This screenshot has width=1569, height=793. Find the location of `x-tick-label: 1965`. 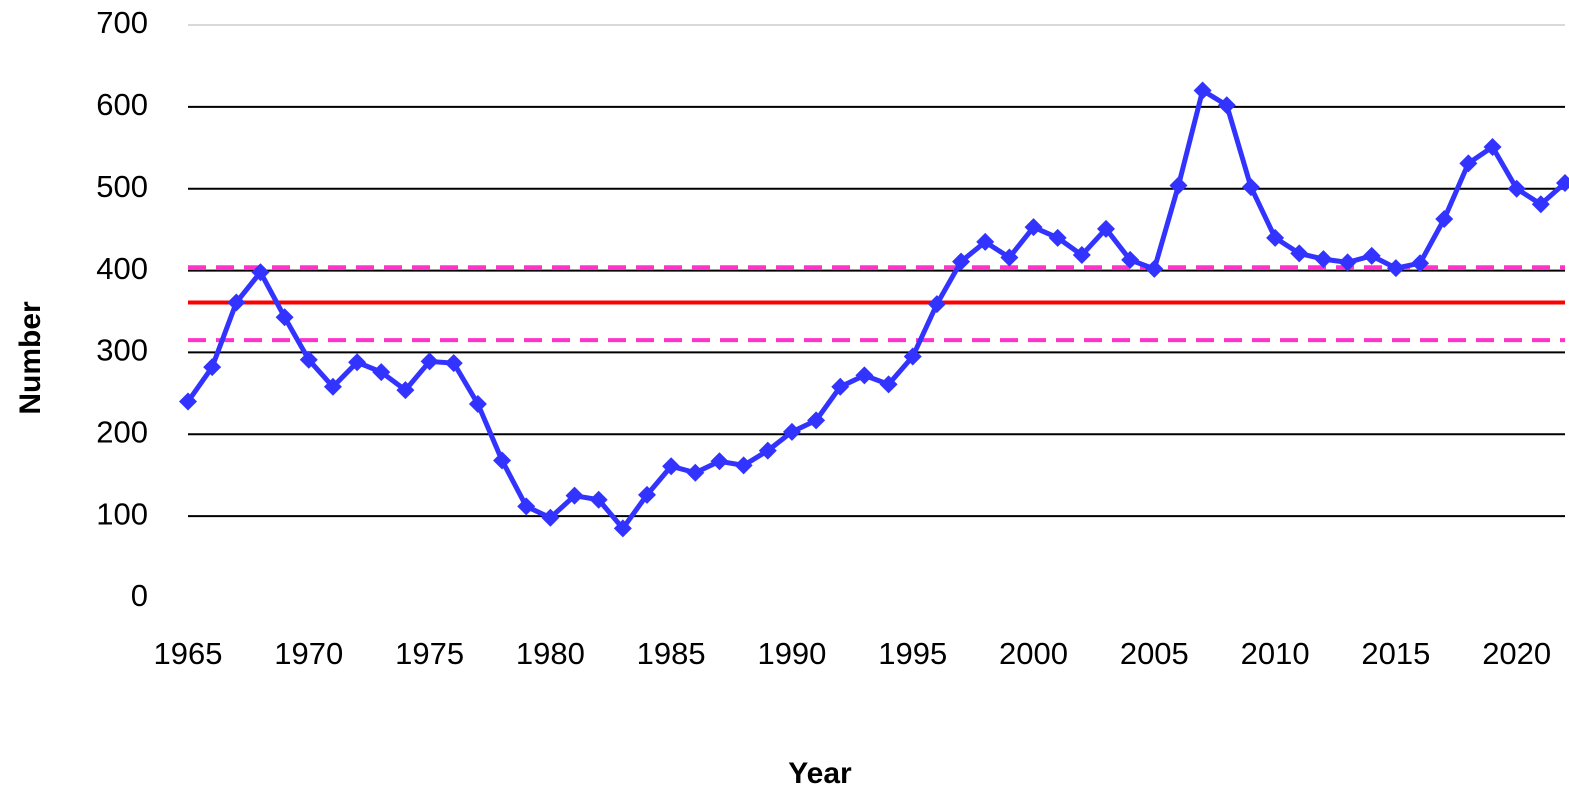

x-tick-label: 1965 is located at coordinates (188, 653).